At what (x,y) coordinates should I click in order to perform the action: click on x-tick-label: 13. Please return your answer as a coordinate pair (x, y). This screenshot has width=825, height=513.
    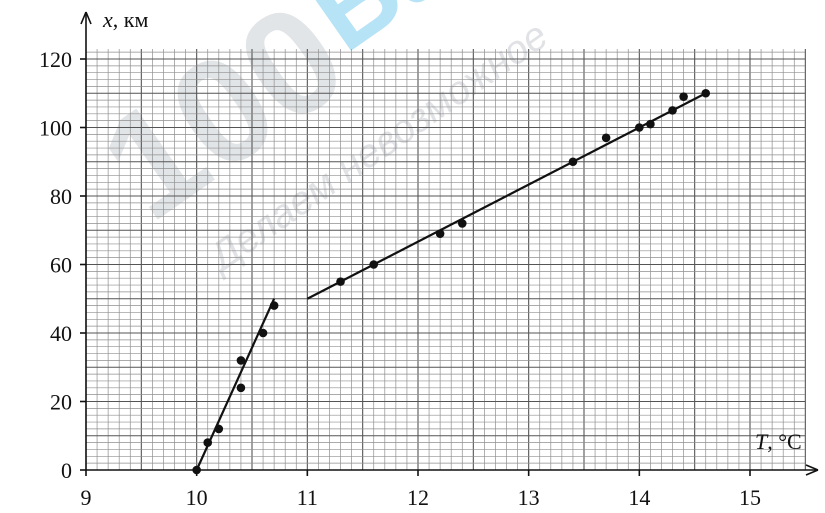
    Looking at the image, I should click on (529, 497).